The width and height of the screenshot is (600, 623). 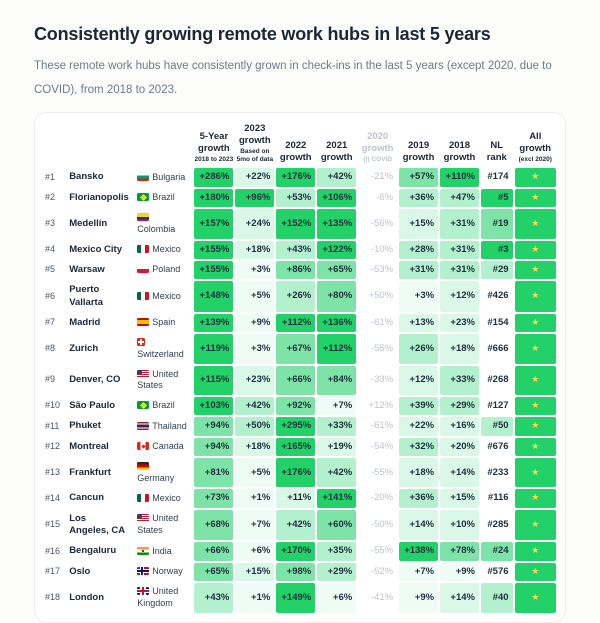 What do you see at coordinates (90, 472) in the screenshot?
I see `city-cell: Frankfurt` at bounding box center [90, 472].